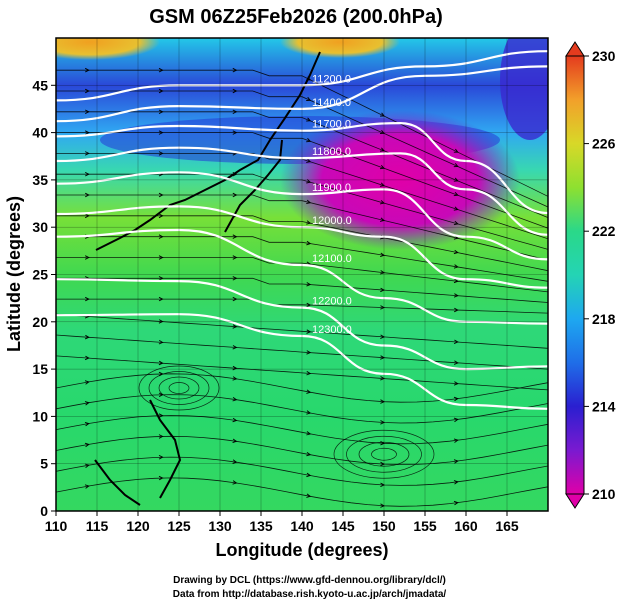 This screenshot has width=619, height=605. What do you see at coordinates (331, 125) in the screenshot?
I see `contour-label: 11700.0` at bounding box center [331, 125].